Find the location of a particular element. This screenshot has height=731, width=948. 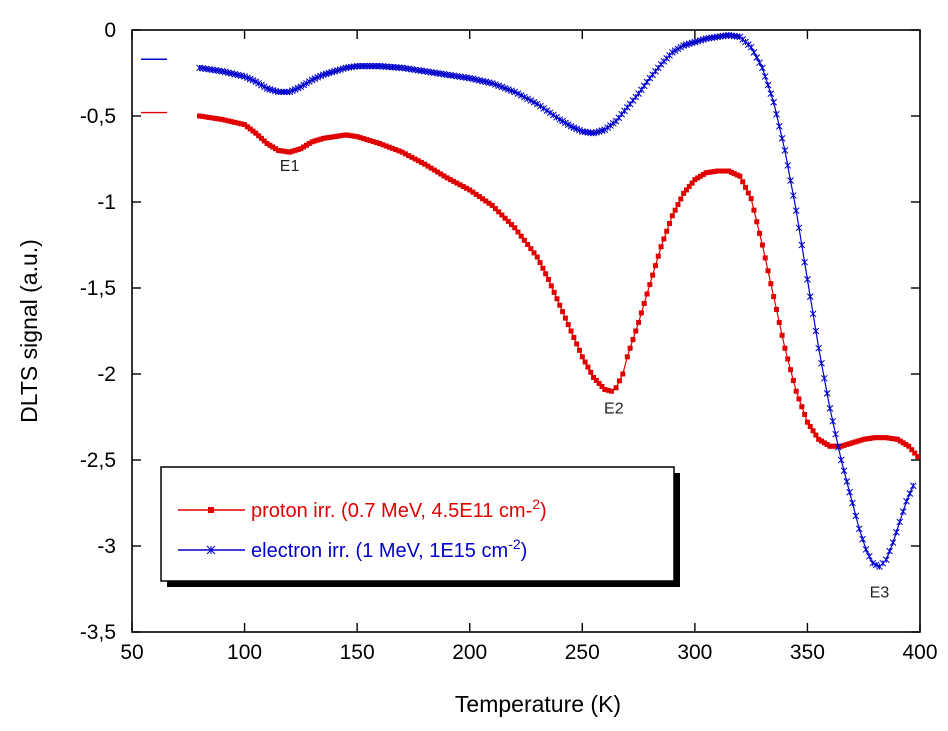

legend-label: proton irr. (0.7 MeV, 4.5E11 cm-2) is located at coordinates (399, 509).